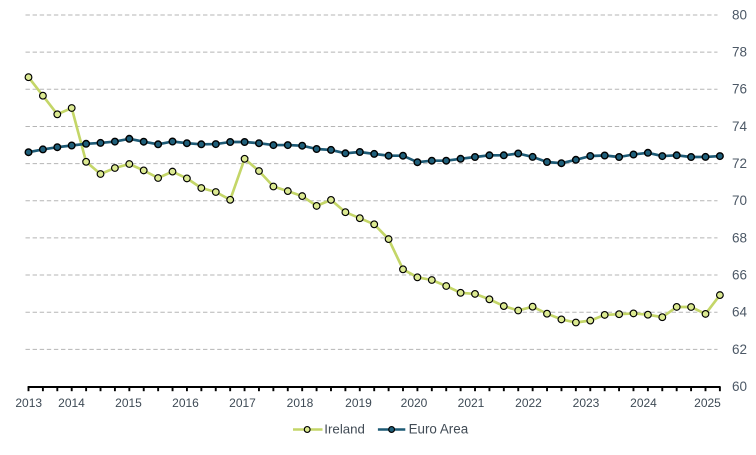  What do you see at coordinates (185, 403) in the screenshot?
I see `svg-text: 2016` at bounding box center [185, 403].